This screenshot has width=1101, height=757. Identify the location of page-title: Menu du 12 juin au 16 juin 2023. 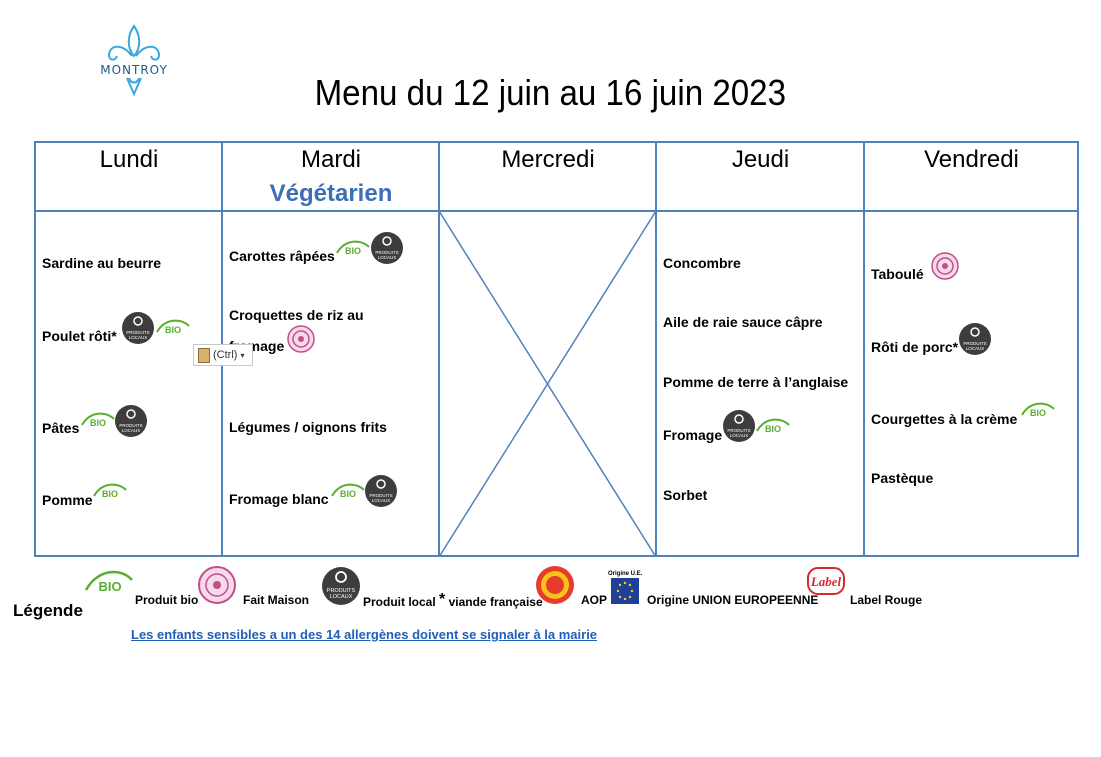
(550, 92).